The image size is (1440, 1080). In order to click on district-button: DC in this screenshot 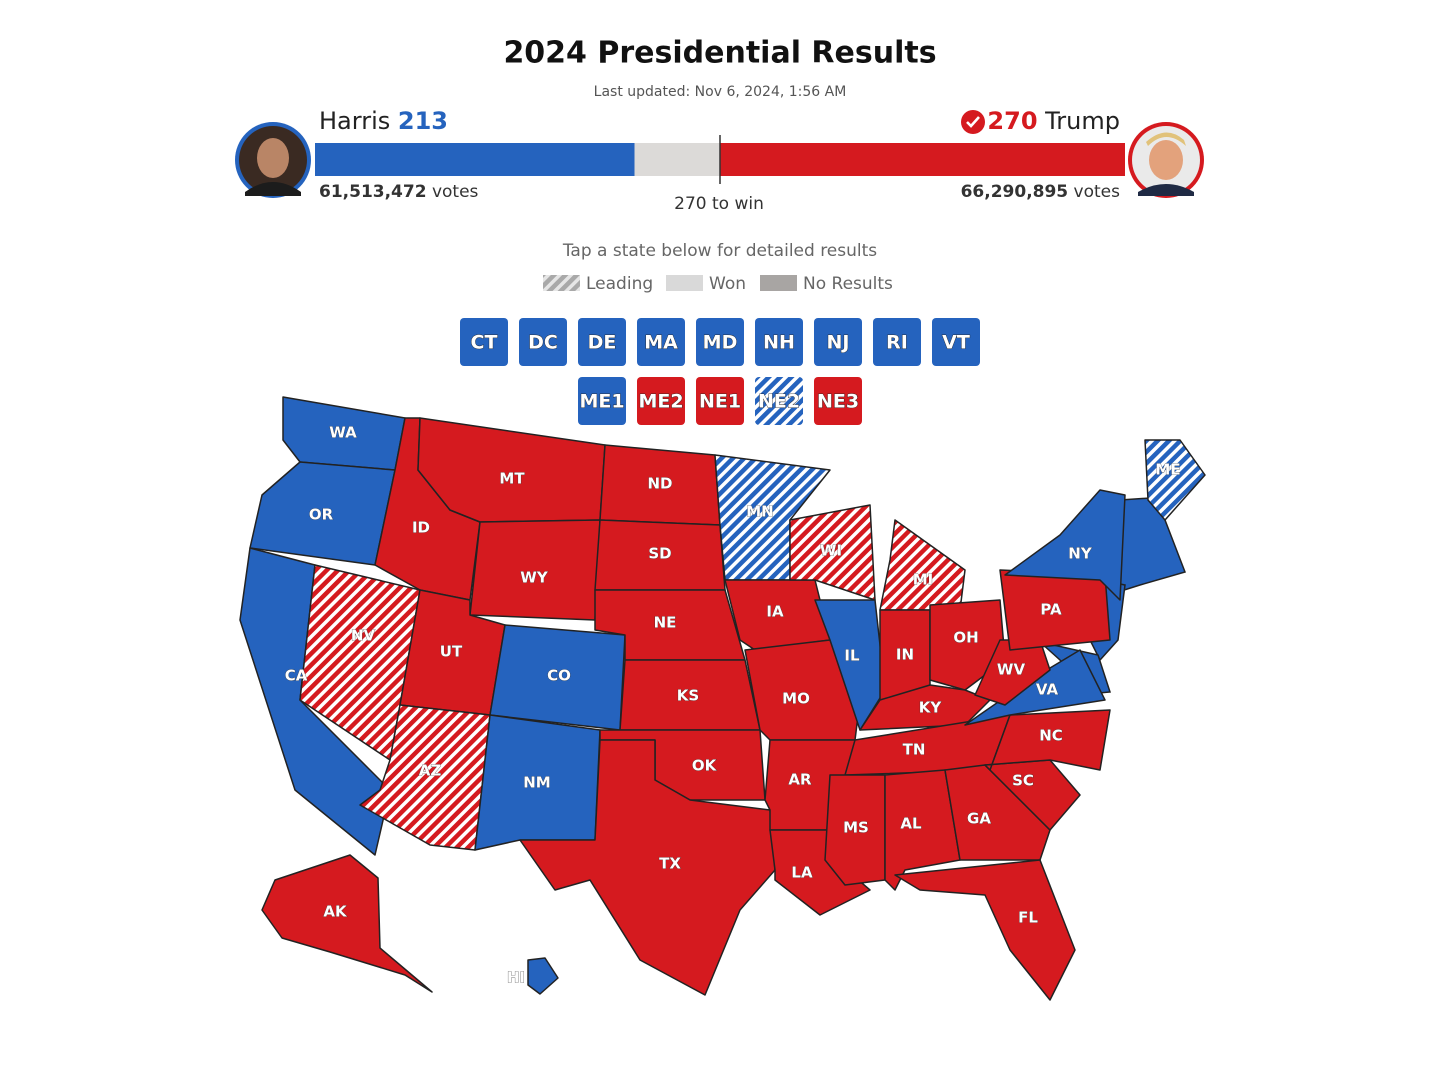, I will do `click(543, 342)`.